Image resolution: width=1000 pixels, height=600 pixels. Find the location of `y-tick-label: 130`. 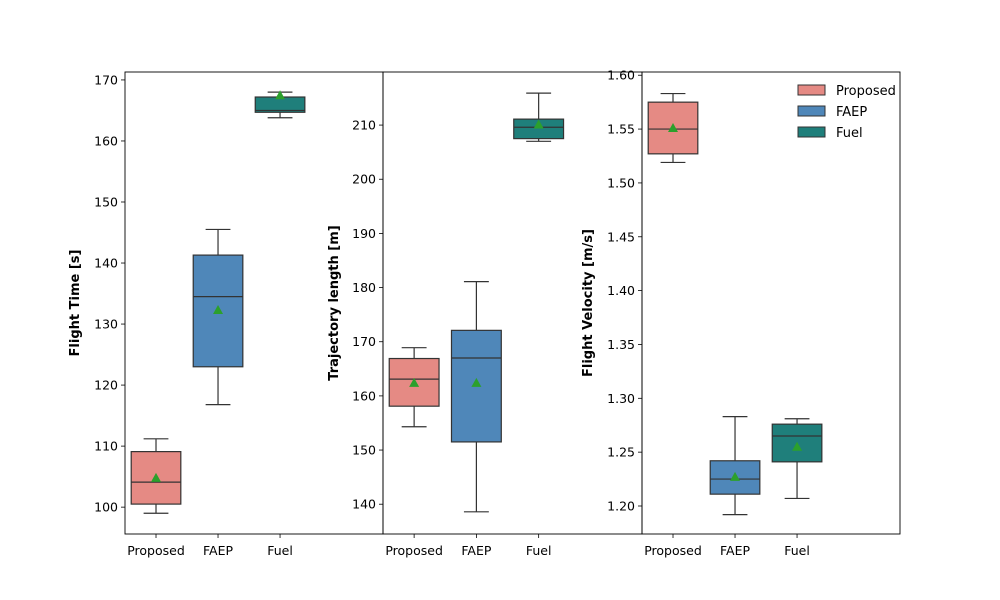

y-tick-label: 130 is located at coordinates (106, 324).